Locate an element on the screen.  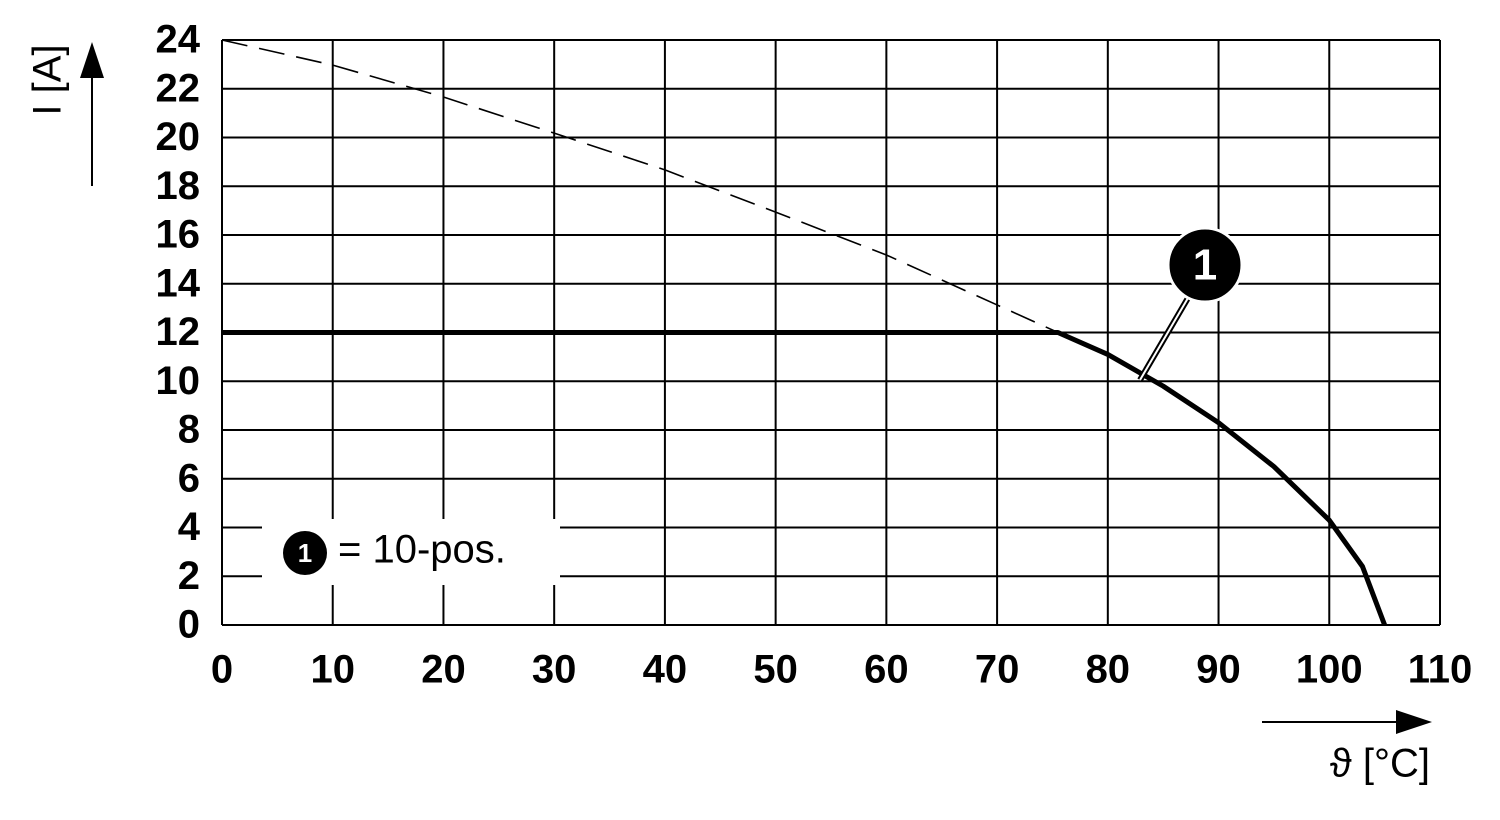
x-tick-label: 70 is located at coordinates (997, 670).